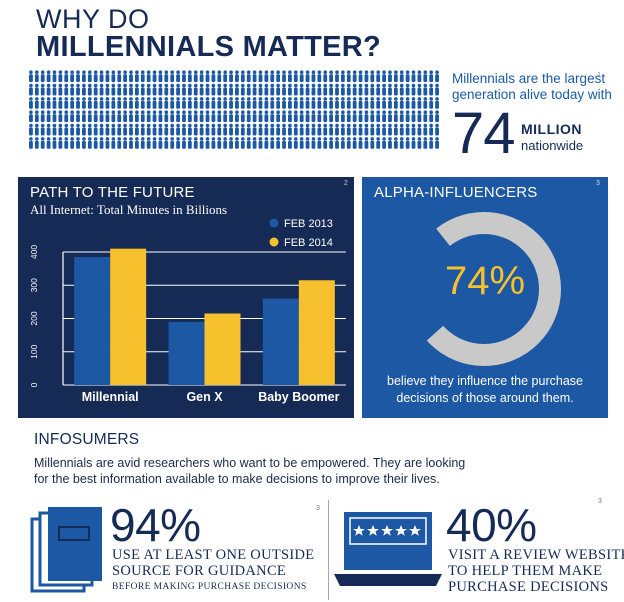 Image resolution: width=624 pixels, height=602 pixels. Describe the element at coordinates (491, 525) in the screenshot. I see `stat-right-percent: 40%` at that location.